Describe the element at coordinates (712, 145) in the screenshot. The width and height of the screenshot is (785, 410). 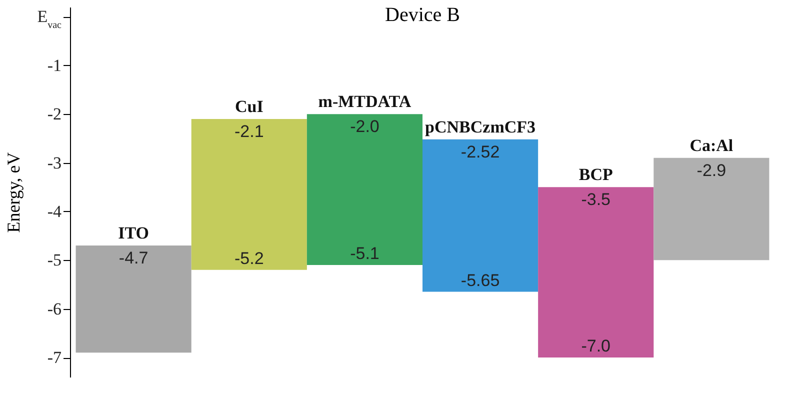
I see `x-tick-label: Ca:Al` at that location.